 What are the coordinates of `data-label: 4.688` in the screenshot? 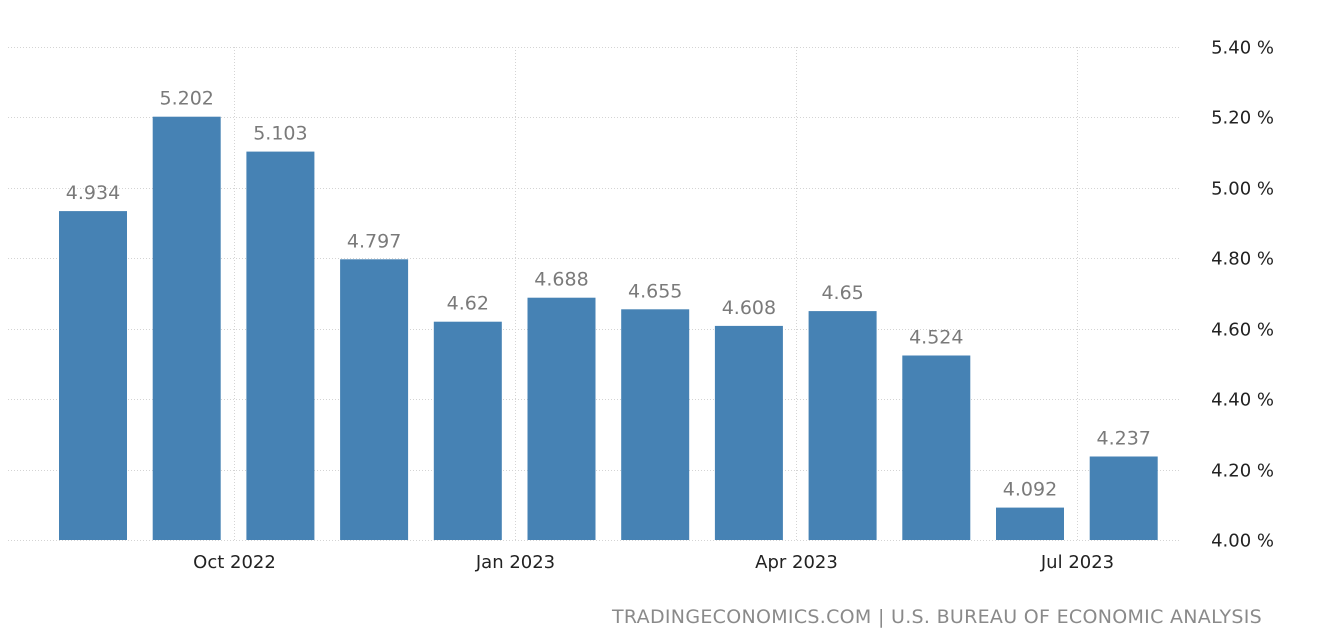 It's located at (561, 280).